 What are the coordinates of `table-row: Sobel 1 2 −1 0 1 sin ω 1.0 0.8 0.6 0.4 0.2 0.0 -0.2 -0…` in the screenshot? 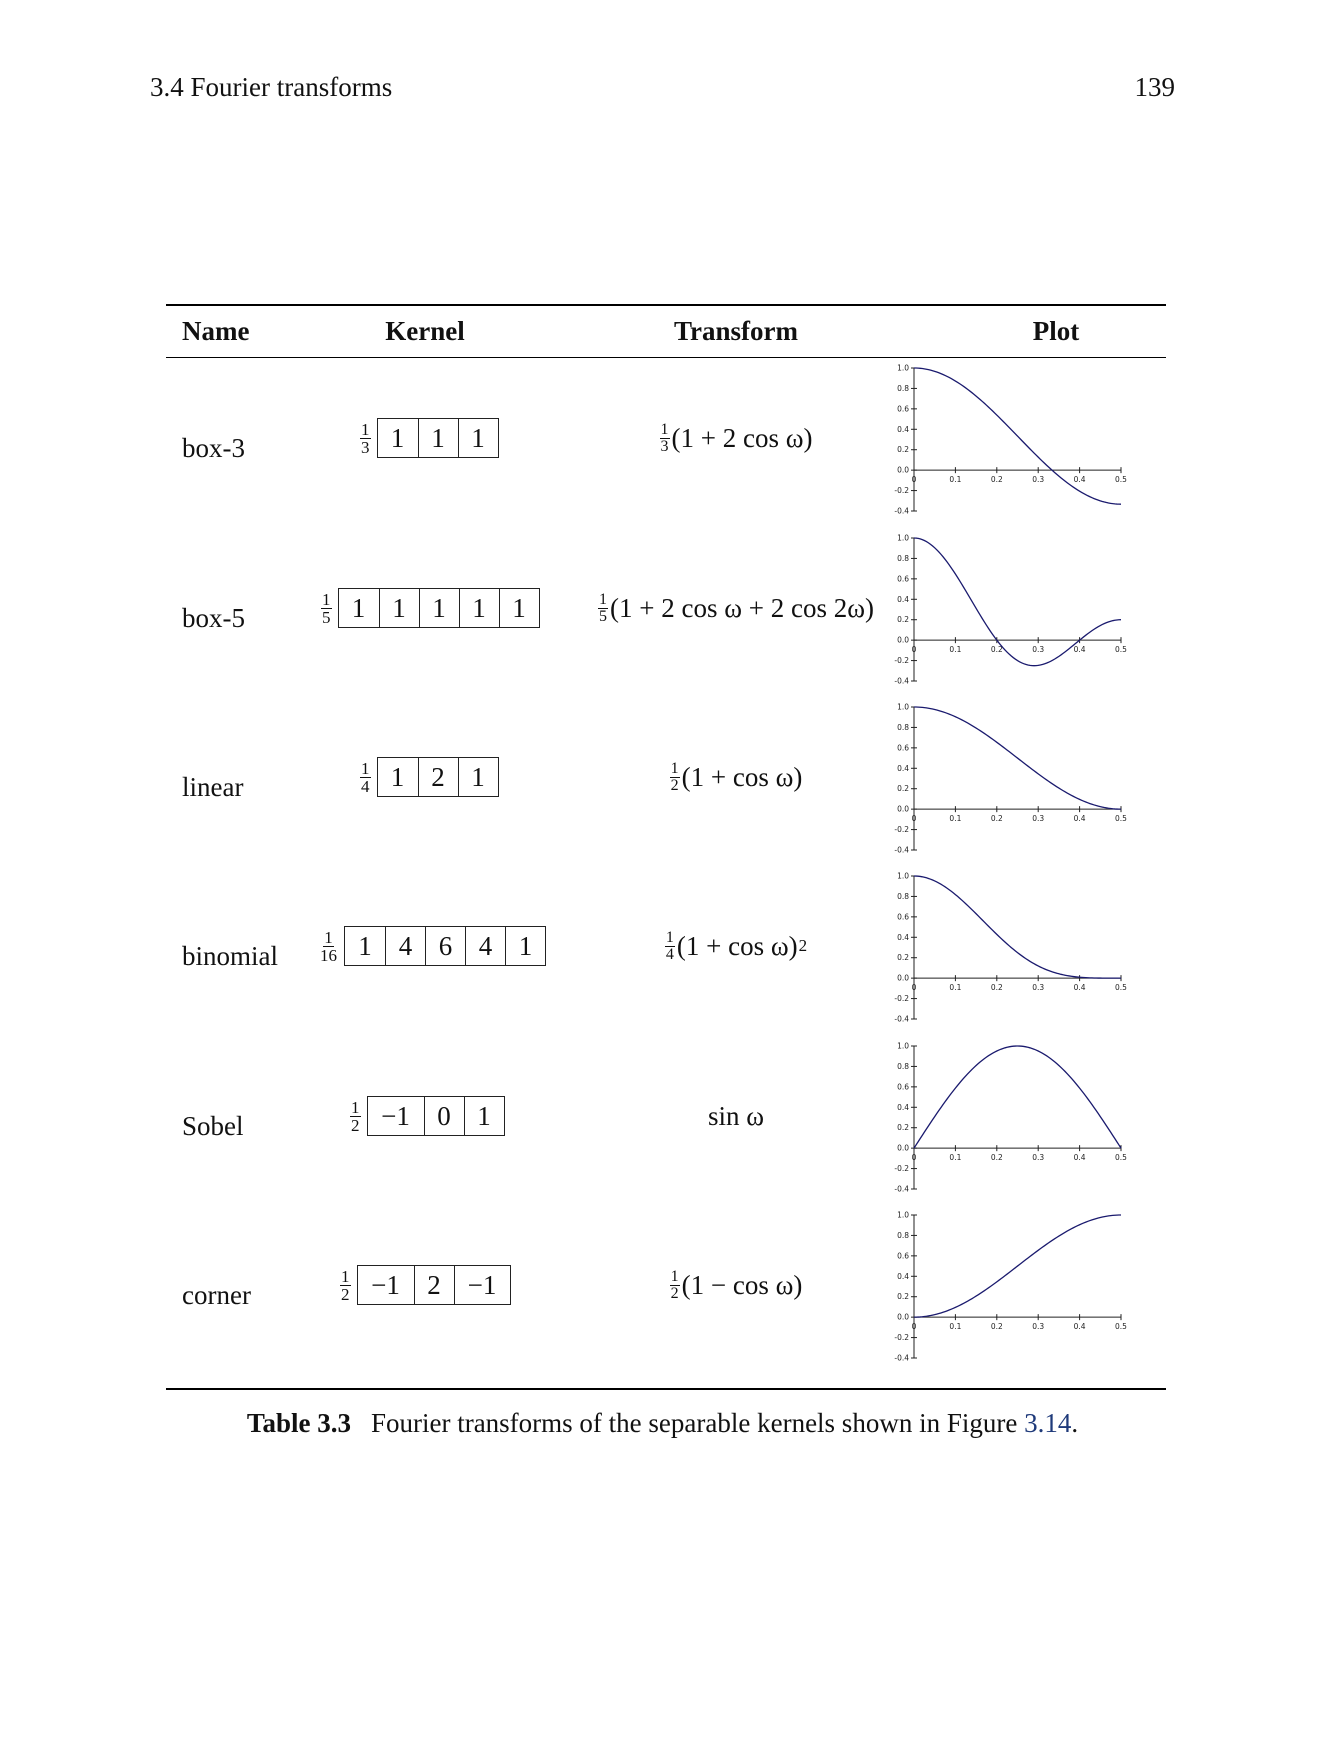 It's located at (666, 1121).